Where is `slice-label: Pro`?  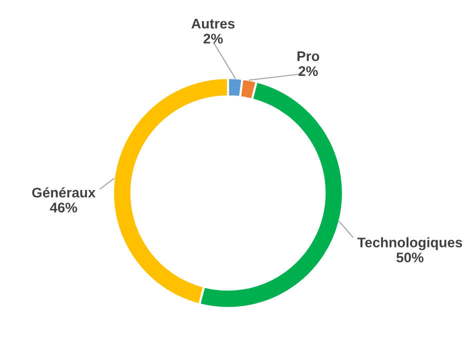
slice-label: Pro is located at coordinates (309, 56).